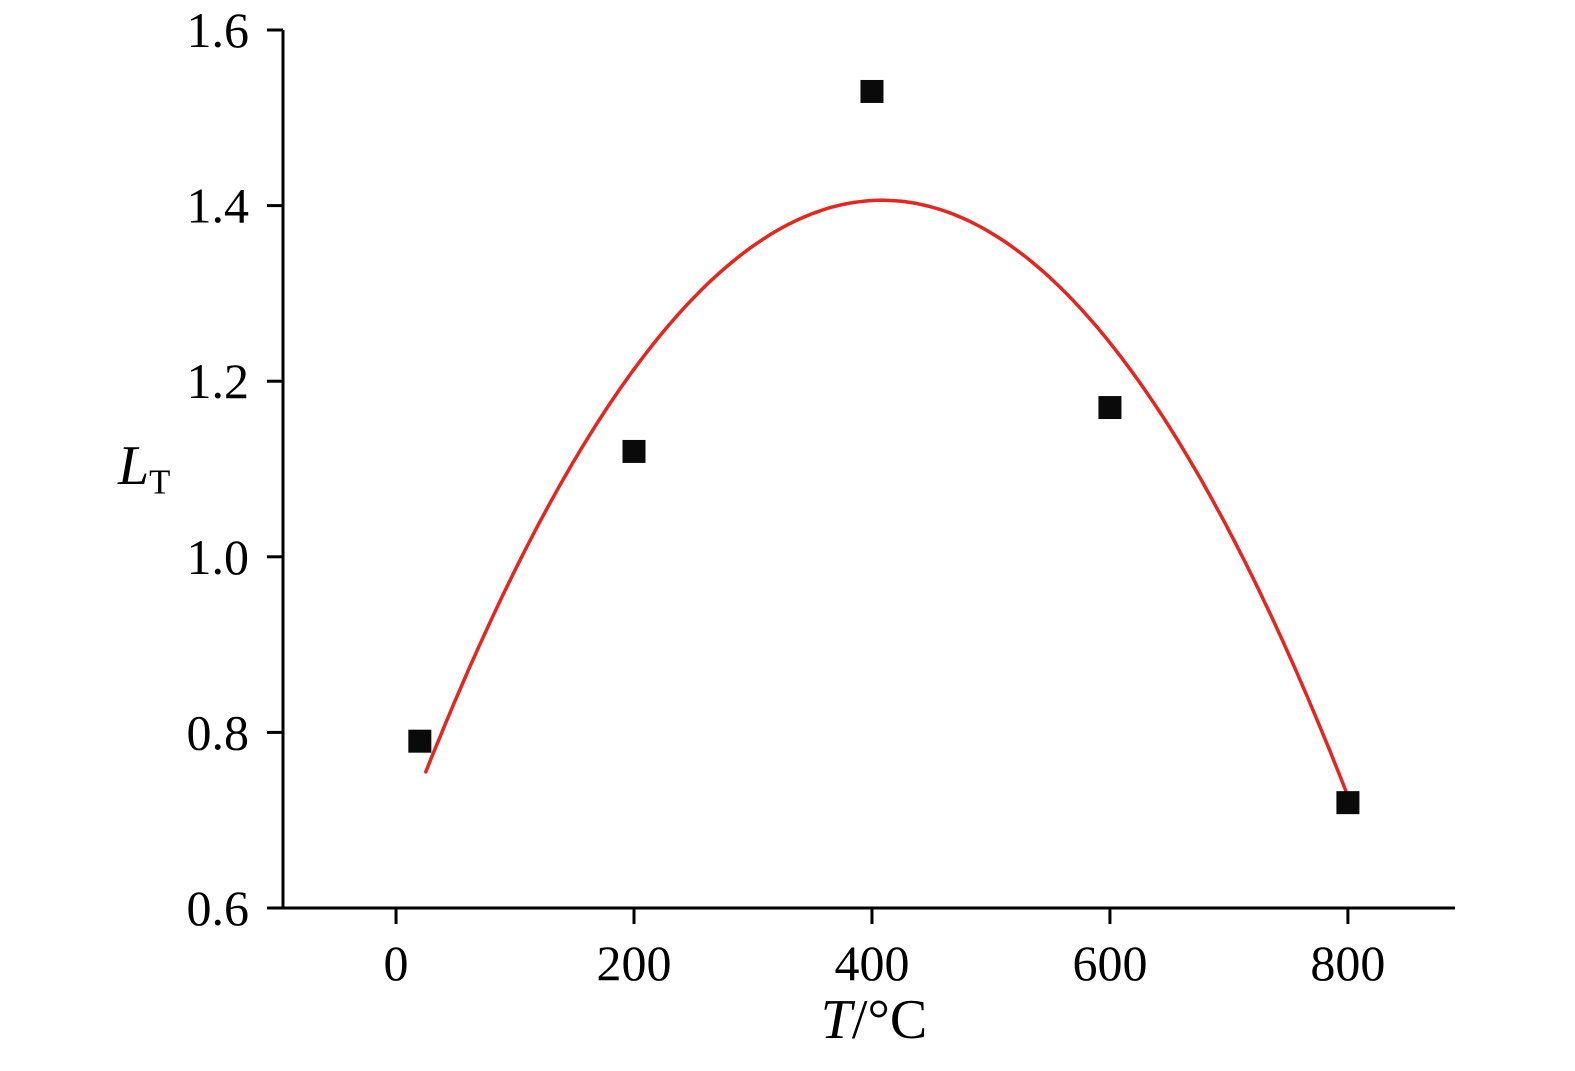  I want to click on y-tick-label: 1.4, so click(218, 206).